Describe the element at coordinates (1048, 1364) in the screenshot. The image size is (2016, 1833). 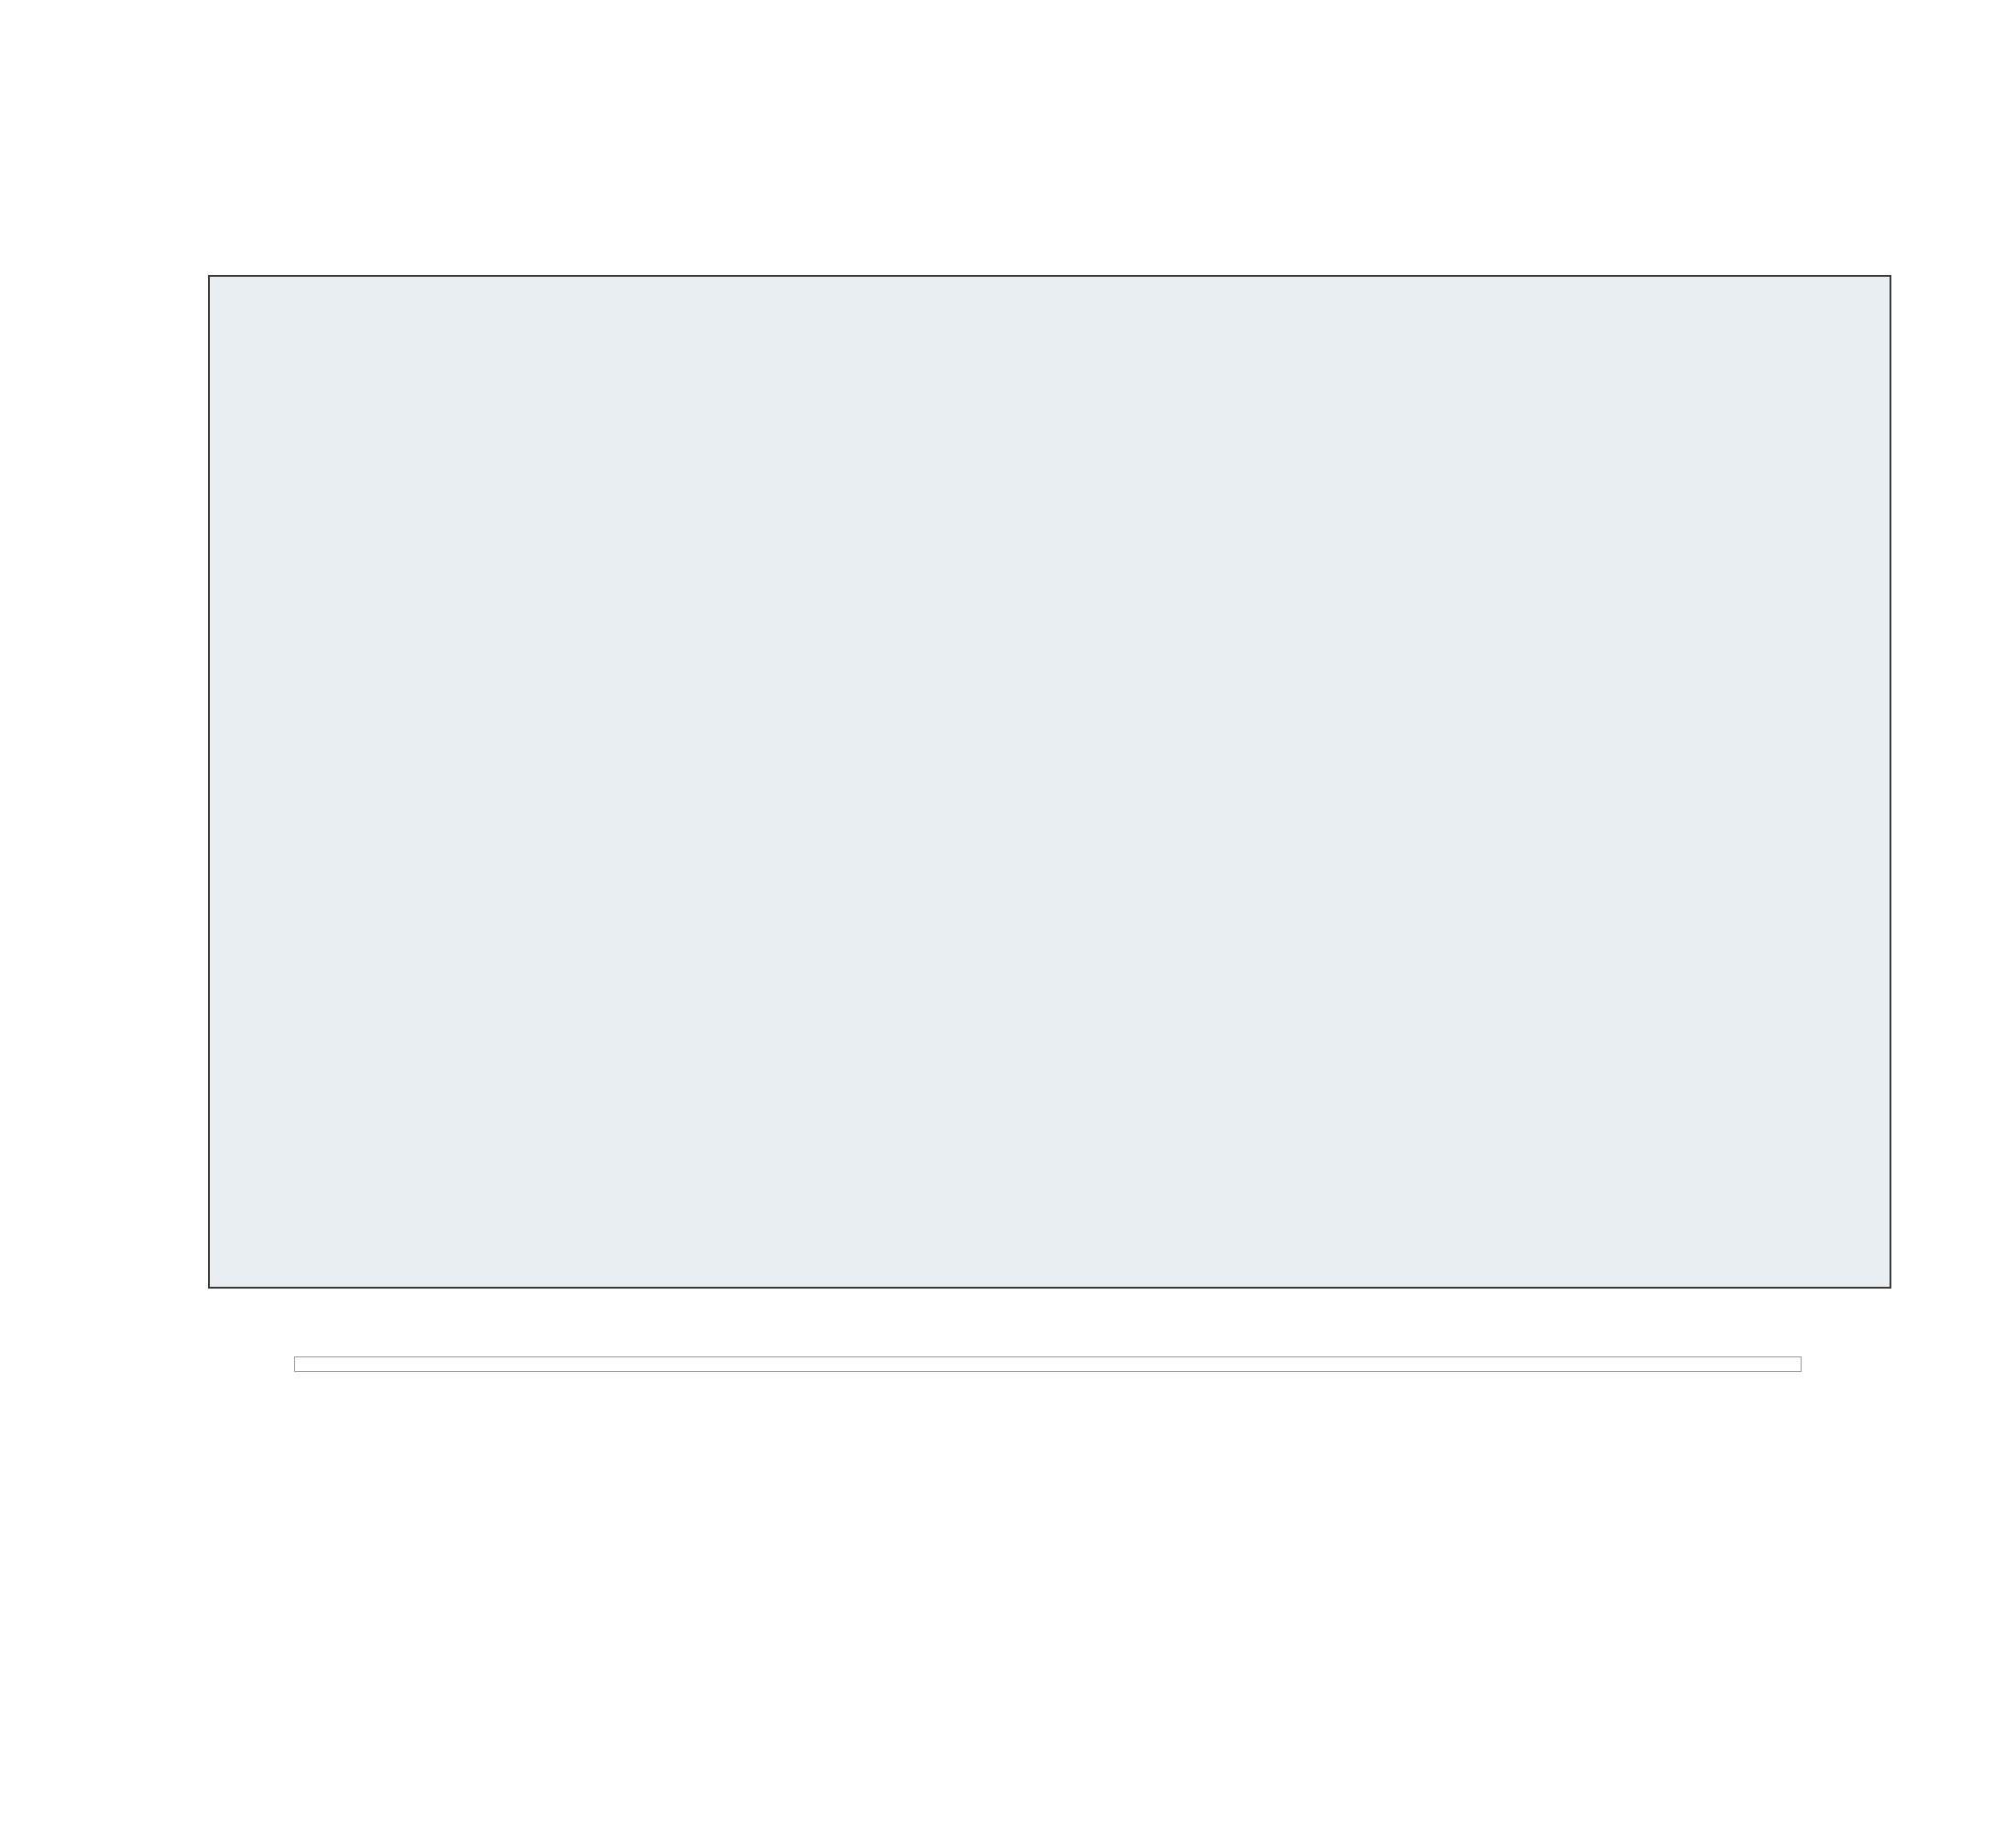
I see `colorbar` at that location.